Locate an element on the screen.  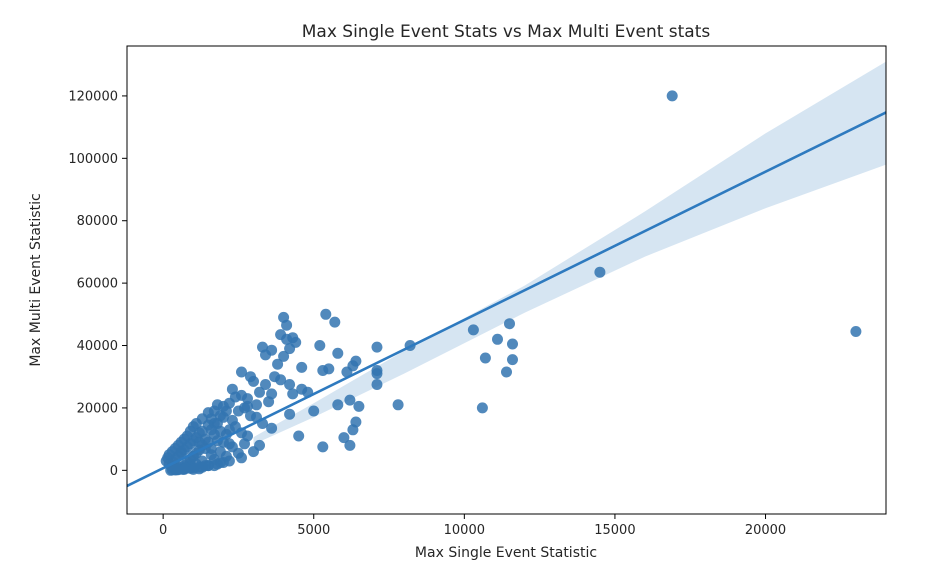
y-axis-ticks: 0 20000 40000 60000 80000 100000 120000 is located at coordinates (97, 284).